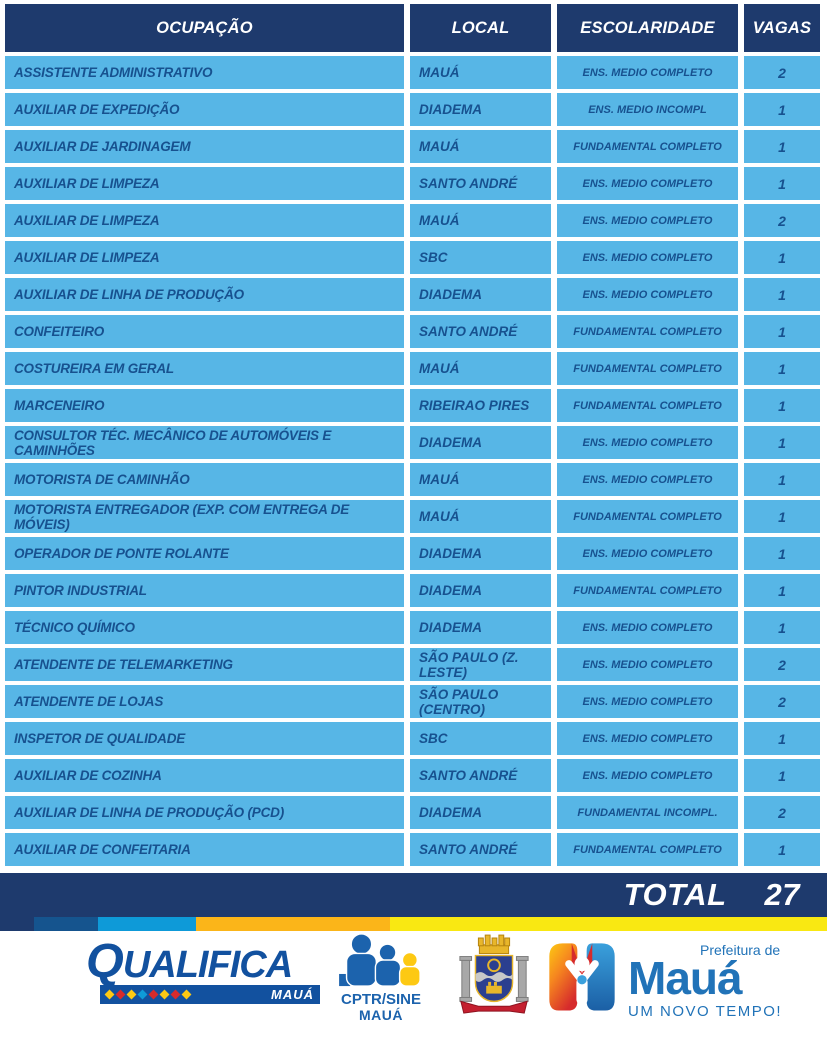 The width and height of the screenshot is (827, 1041). What do you see at coordinates (608, 924) in the screenshot?
I see `stripe-yellow-segment` at bounding box center [608, 924].